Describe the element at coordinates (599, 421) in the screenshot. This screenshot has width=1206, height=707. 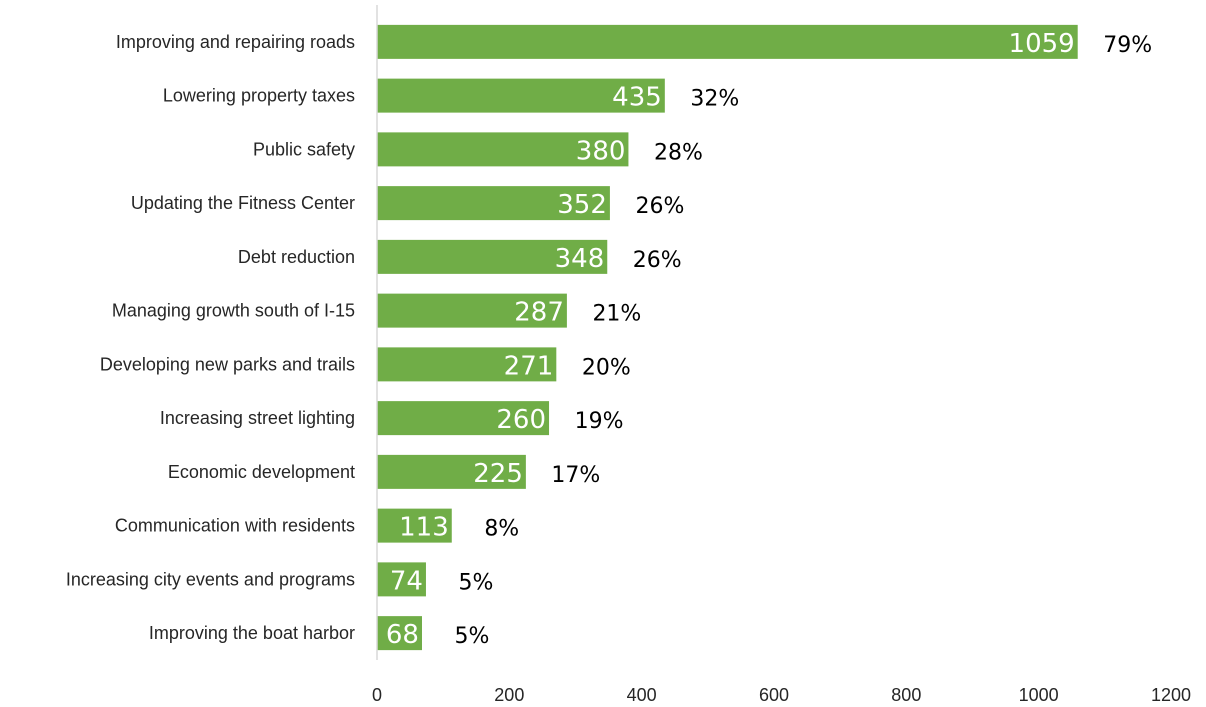
I see `percent-label: 19%` at that location.